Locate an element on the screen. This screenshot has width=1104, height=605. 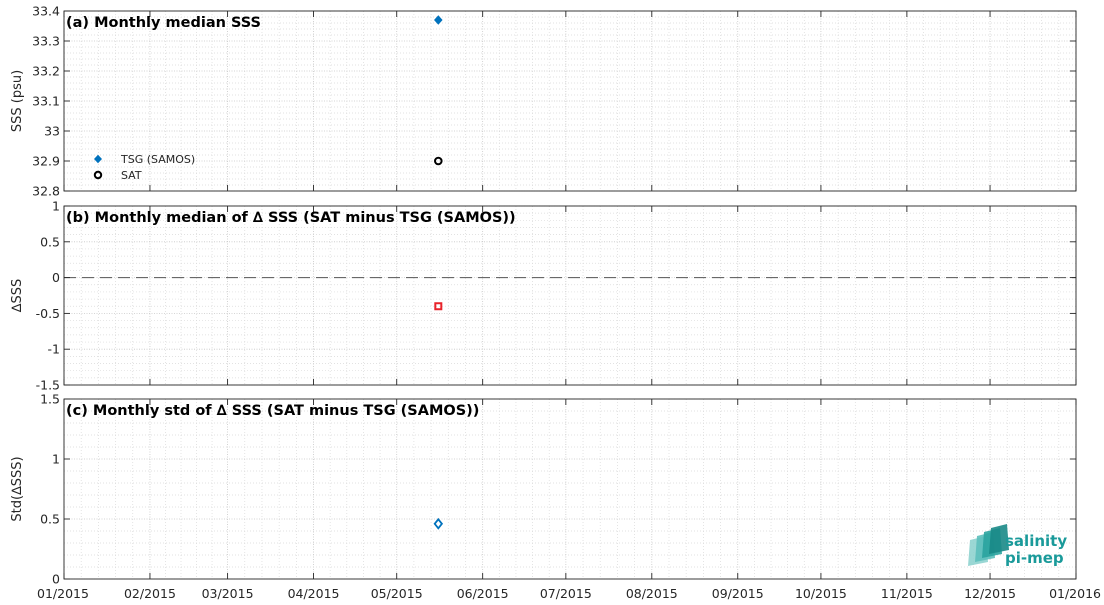
y-tick-label: 33.2 is located at coordinates (46, 71).